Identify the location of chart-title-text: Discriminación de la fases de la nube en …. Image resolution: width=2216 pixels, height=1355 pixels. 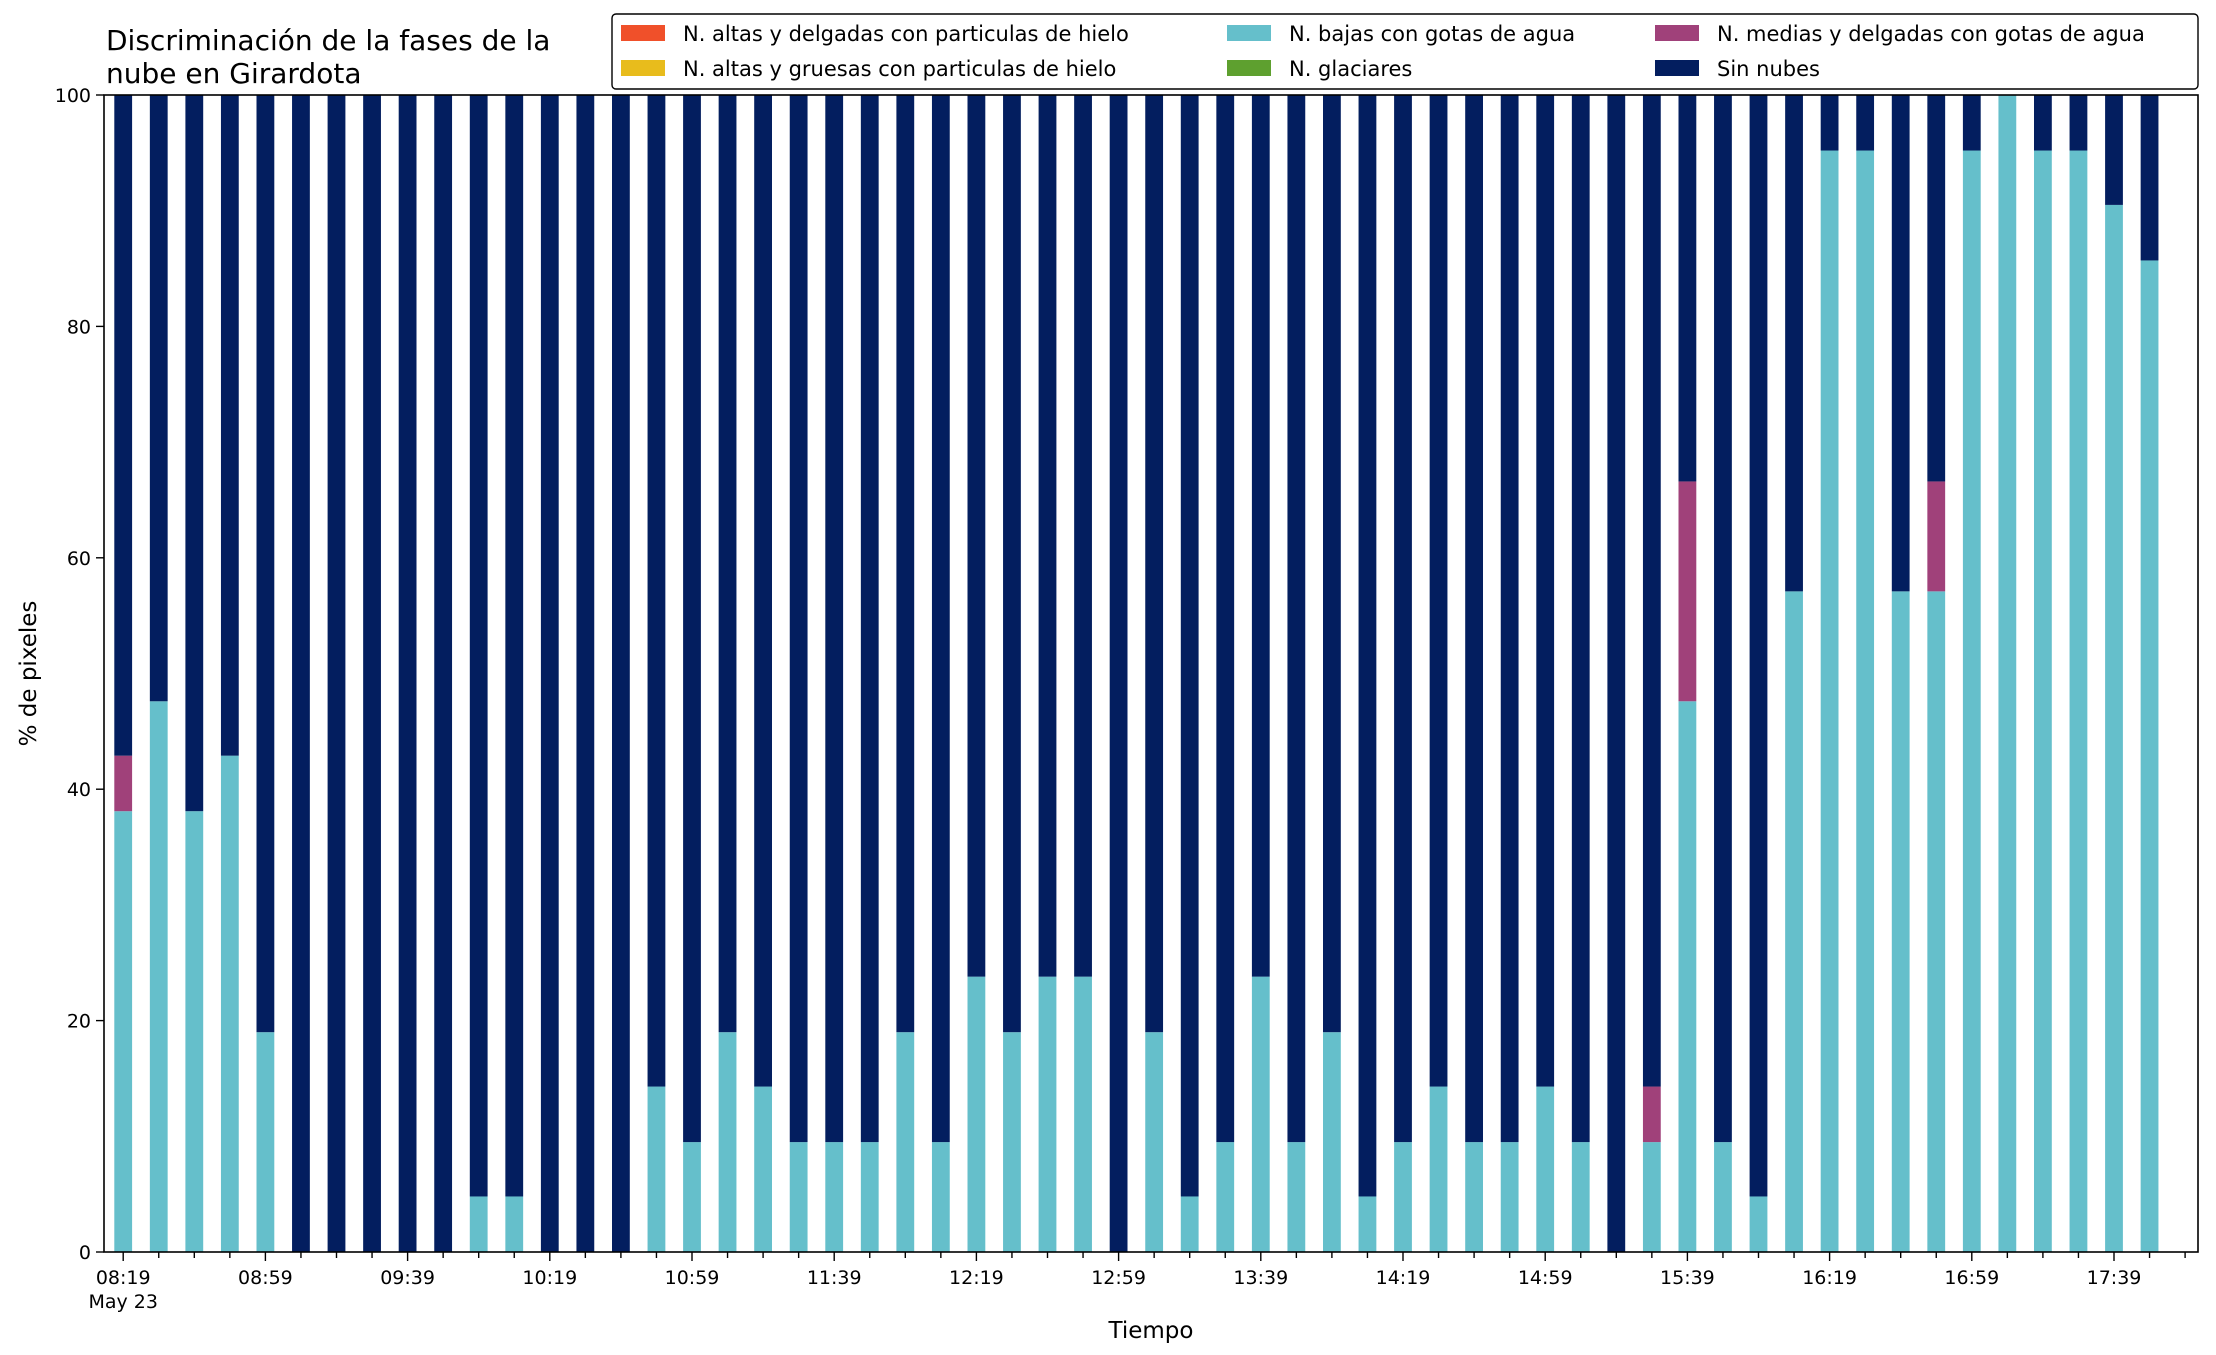
(328, 57).